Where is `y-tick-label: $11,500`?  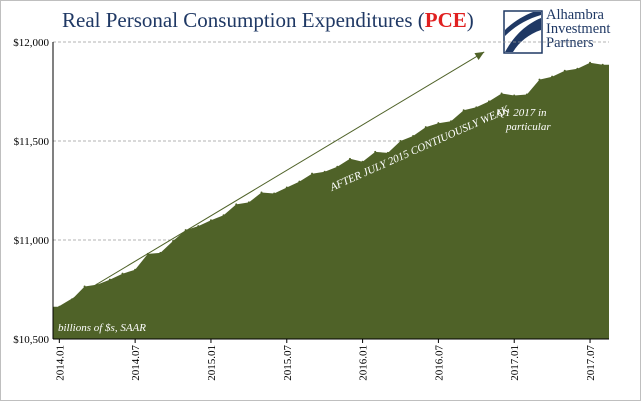
y-tick-label: $11,500 is located at coordinates (32, 142).